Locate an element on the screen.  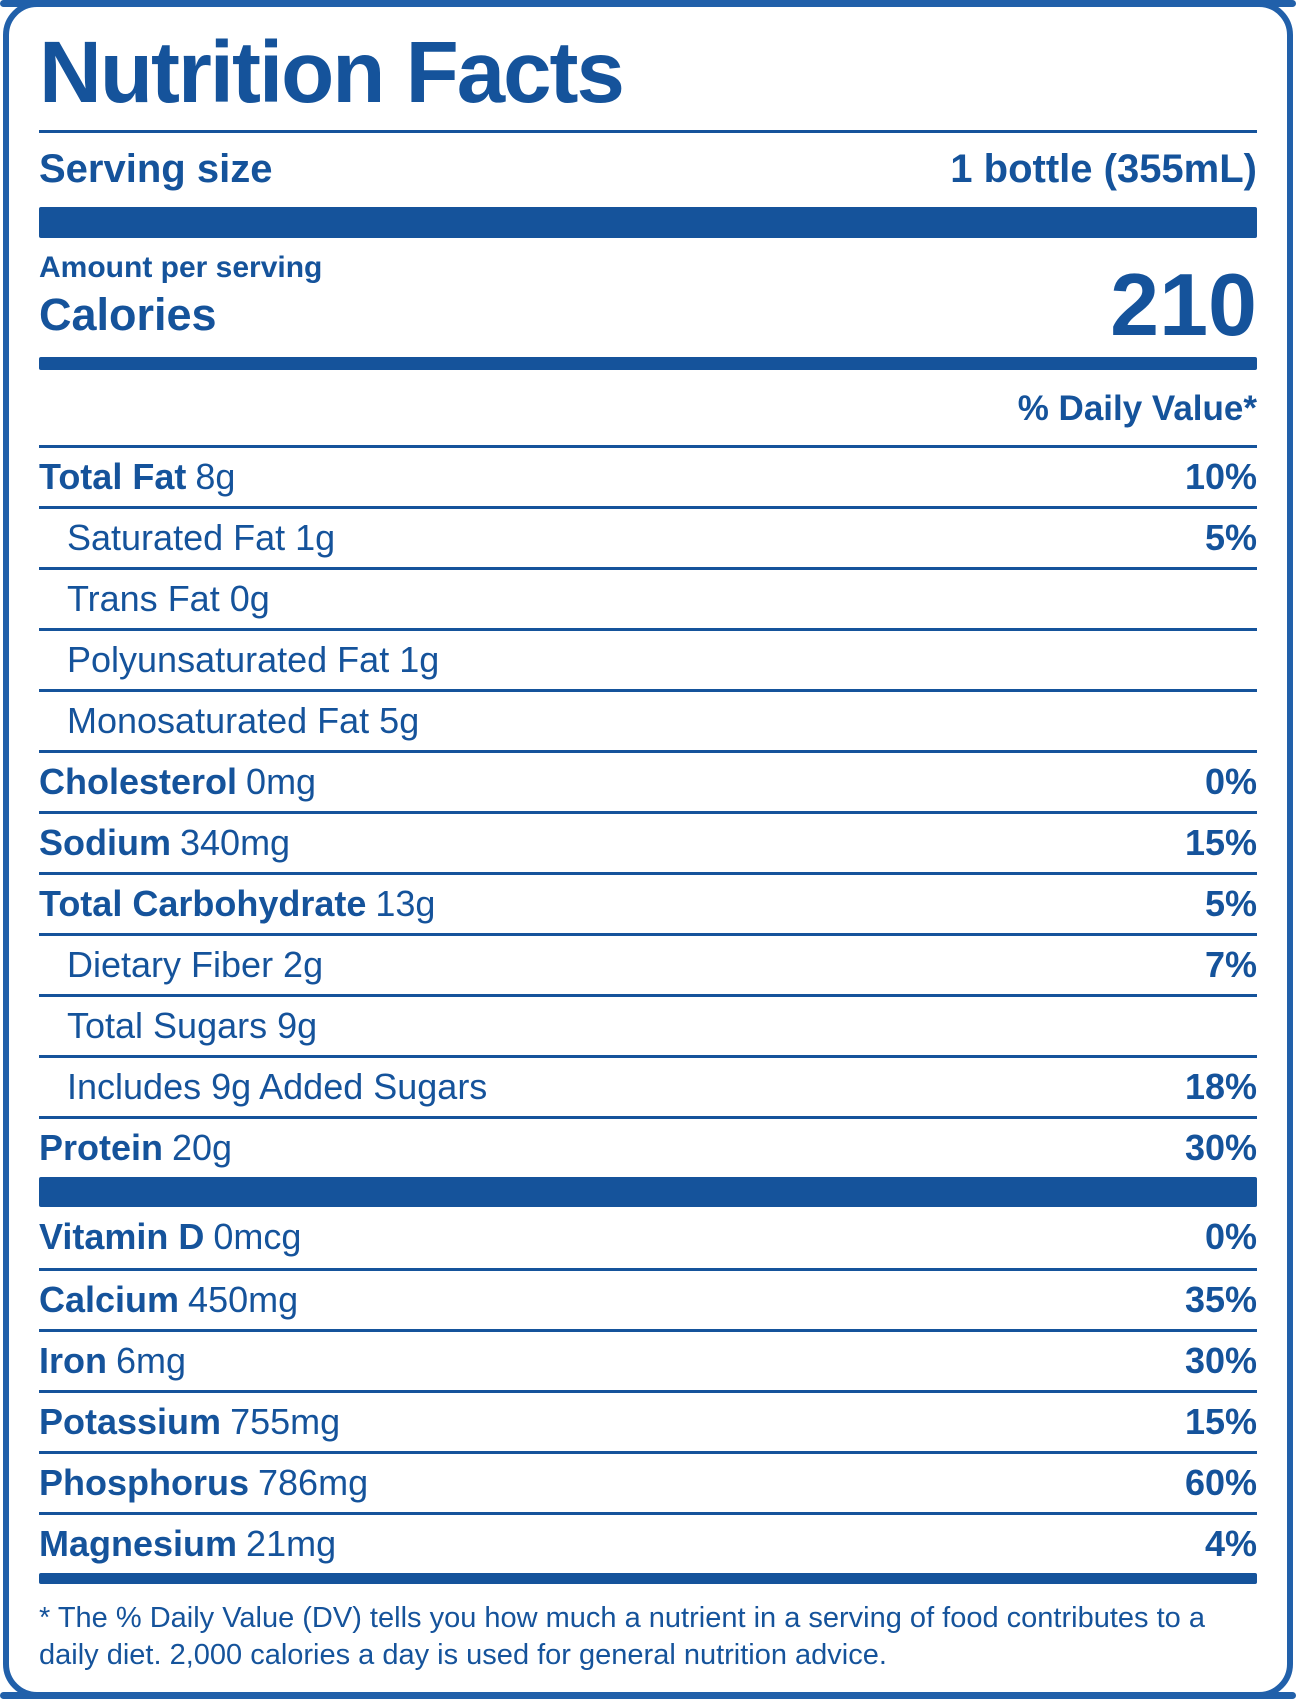
nutrient-name: Cholesterol 0mg is located at coordinates (178, 781).